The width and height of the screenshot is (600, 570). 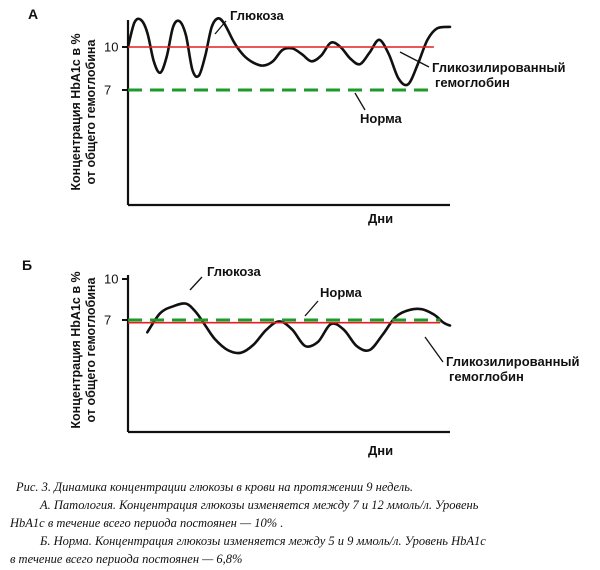 I want to click on caption-b-line-2: в течение всего периода постоянен — 6,8%, so click(x=126, y=559).